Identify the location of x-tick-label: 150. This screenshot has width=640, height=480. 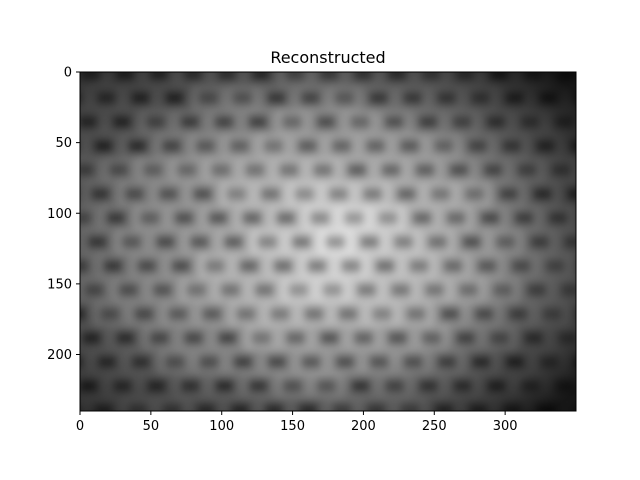
(292, 426).